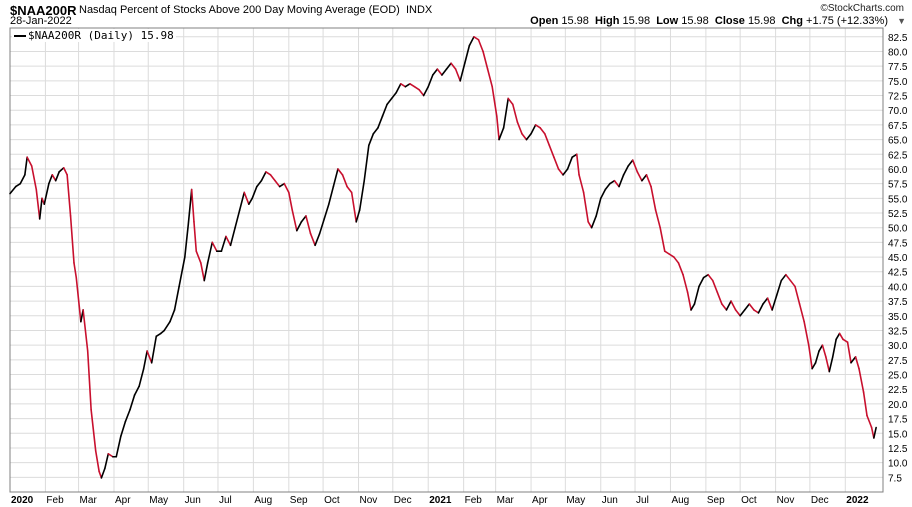  What do you see at coordinates (898, 38) in the screenshot?
I see `y-tick-label: 82.5` at bounding box center [898, 38].